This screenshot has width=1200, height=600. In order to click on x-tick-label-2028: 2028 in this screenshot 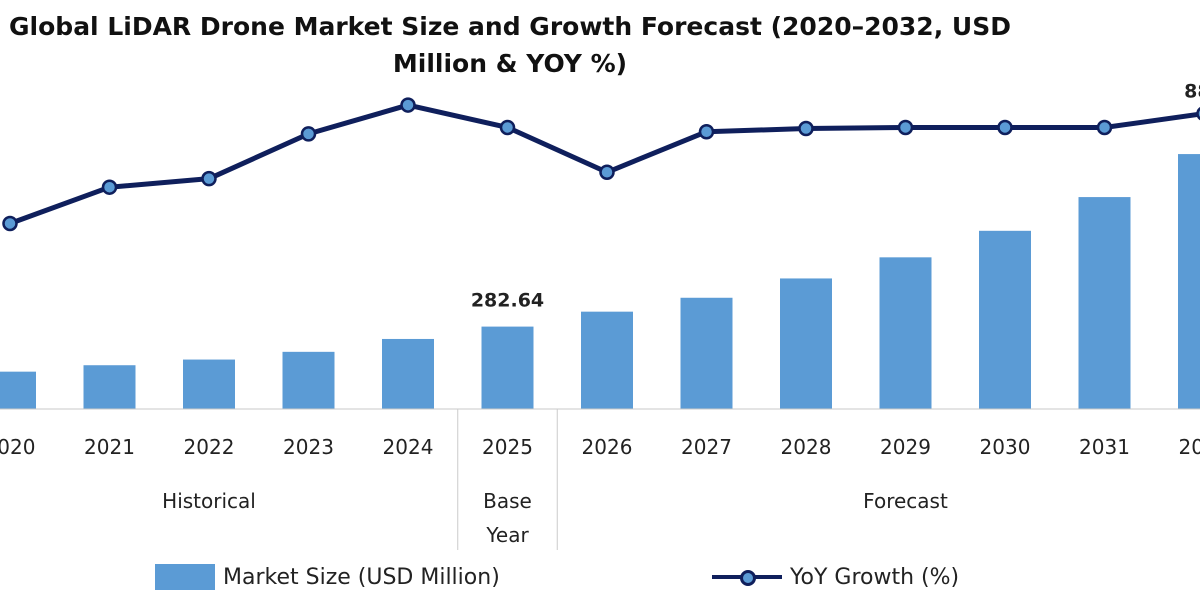, I will do `click(806, 447)`.